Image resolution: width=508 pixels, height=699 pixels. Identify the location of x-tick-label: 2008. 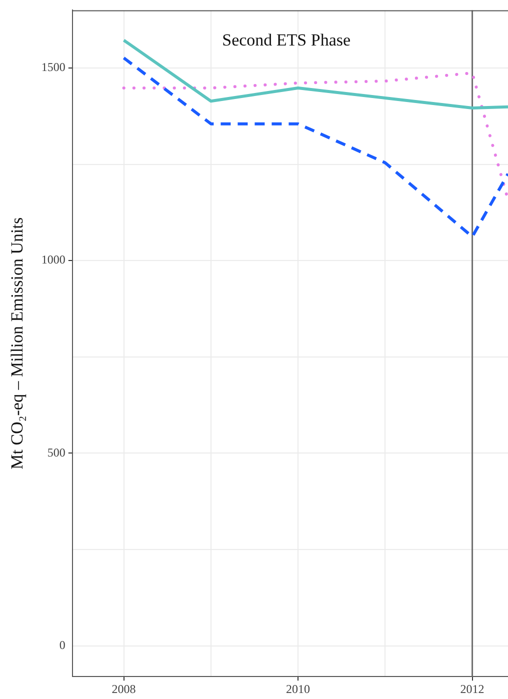
(124, 689).